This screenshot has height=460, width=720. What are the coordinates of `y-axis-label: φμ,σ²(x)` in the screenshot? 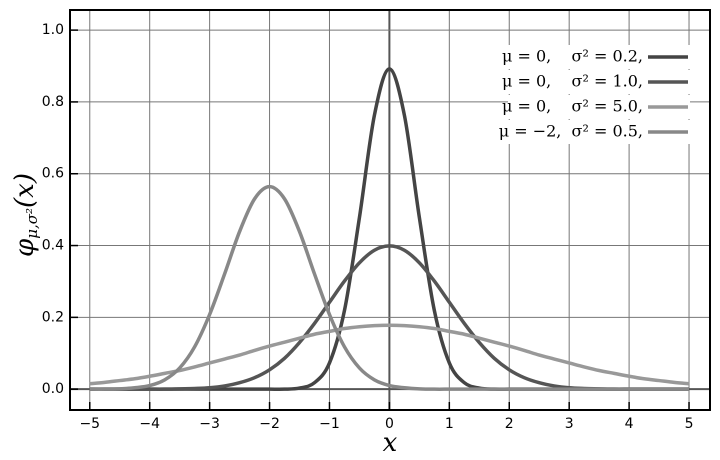 It's located at (25, 215).